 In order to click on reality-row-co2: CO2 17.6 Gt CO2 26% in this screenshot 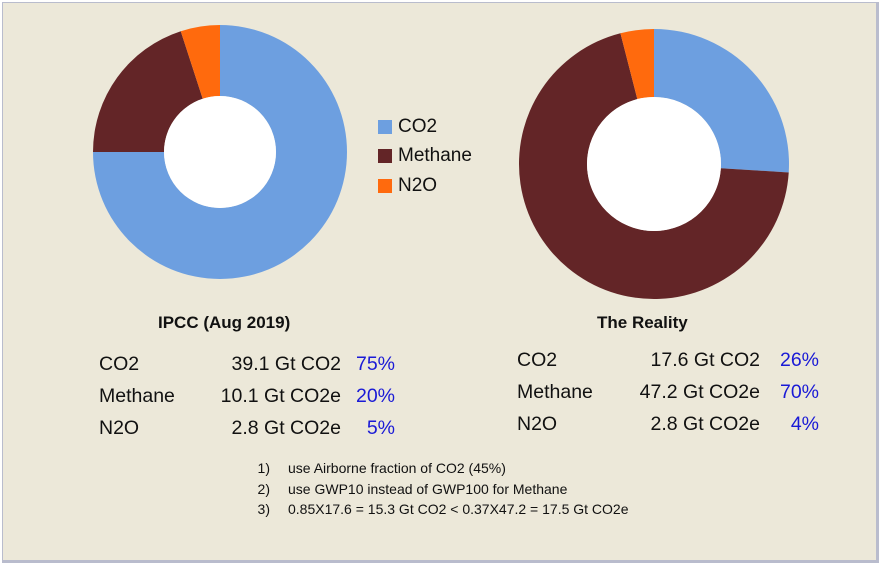, I will do `click(669, 365)`.